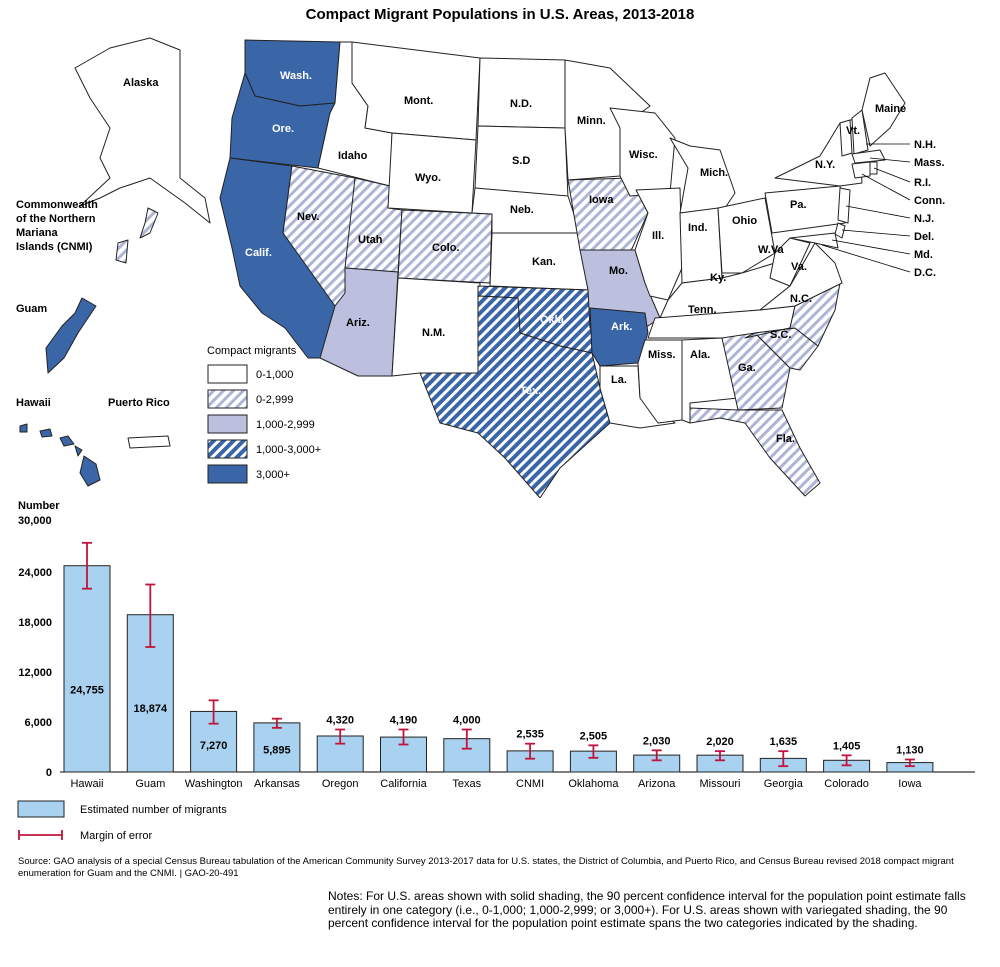 The height and width of the screenshot is (967, 1000). I want to click on label-ariz: Ariz., so click(358, 323).